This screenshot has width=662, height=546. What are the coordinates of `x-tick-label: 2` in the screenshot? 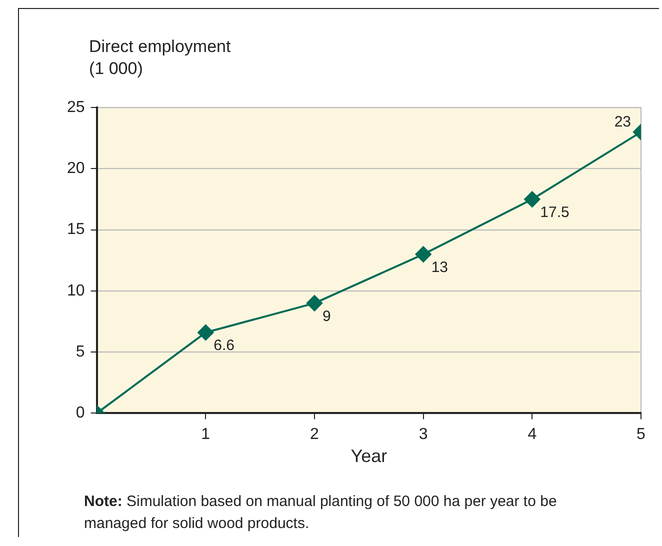 It's located at (315, 435).